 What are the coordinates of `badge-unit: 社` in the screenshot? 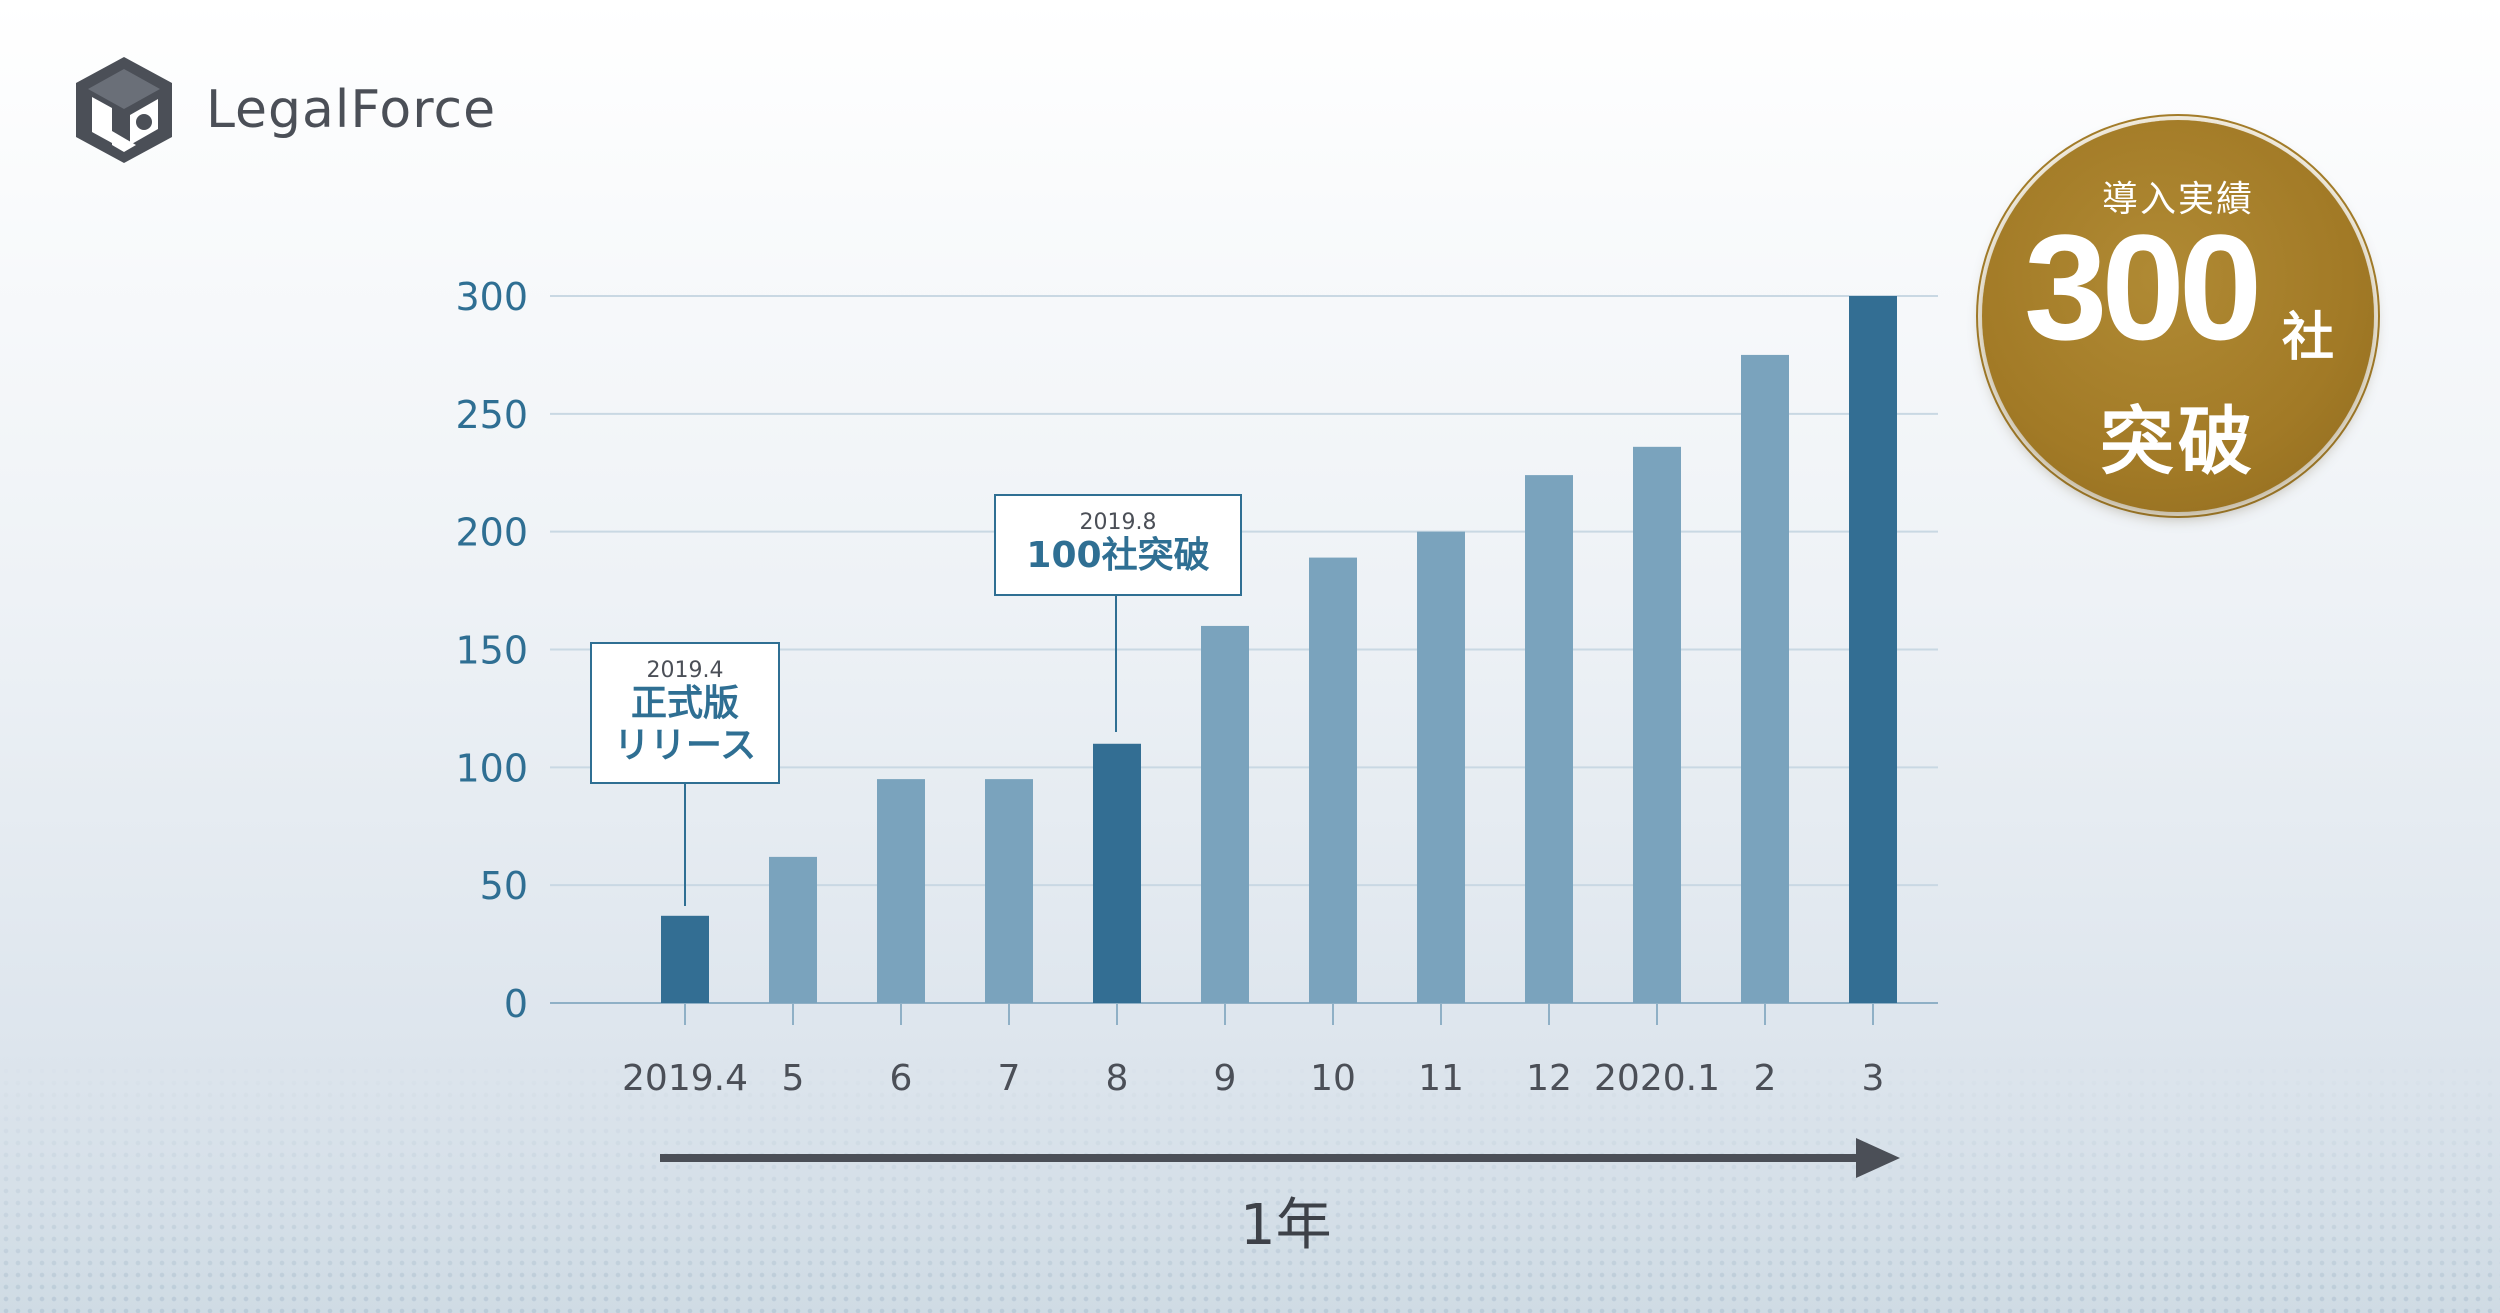 It's located at (2308, 338).